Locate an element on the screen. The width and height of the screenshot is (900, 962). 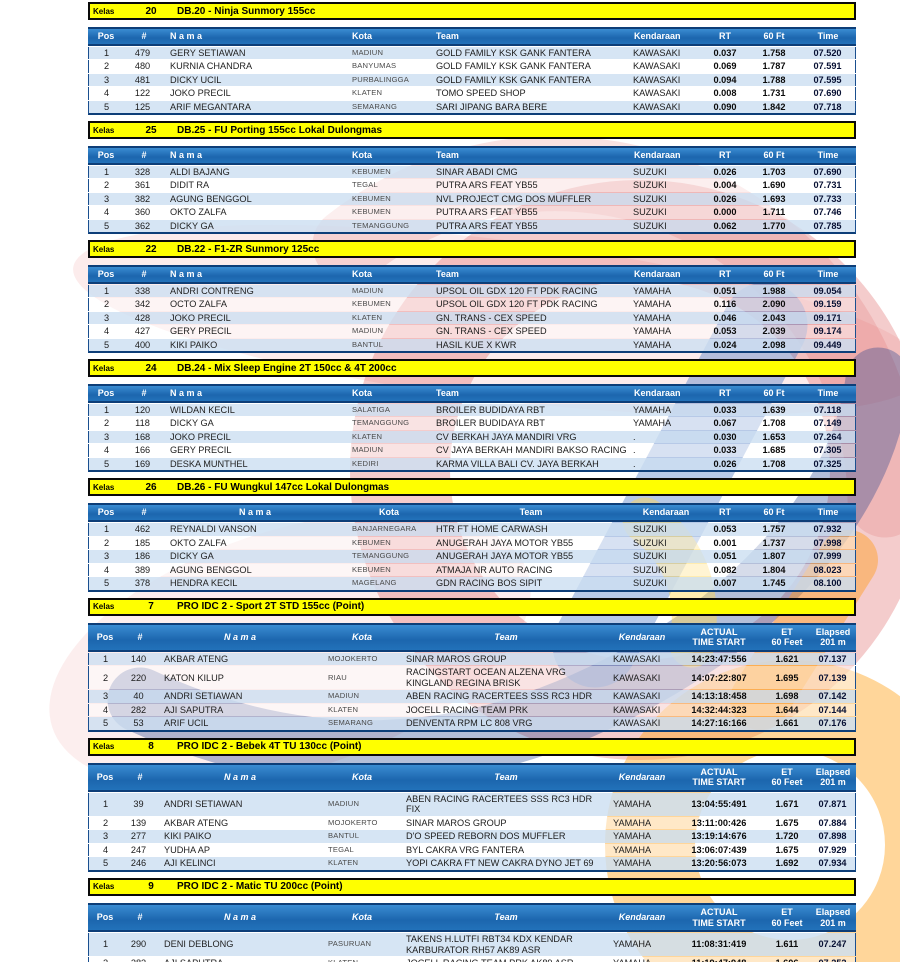
cell-name: AJI KELINCI is located at coordinates (240, 864).